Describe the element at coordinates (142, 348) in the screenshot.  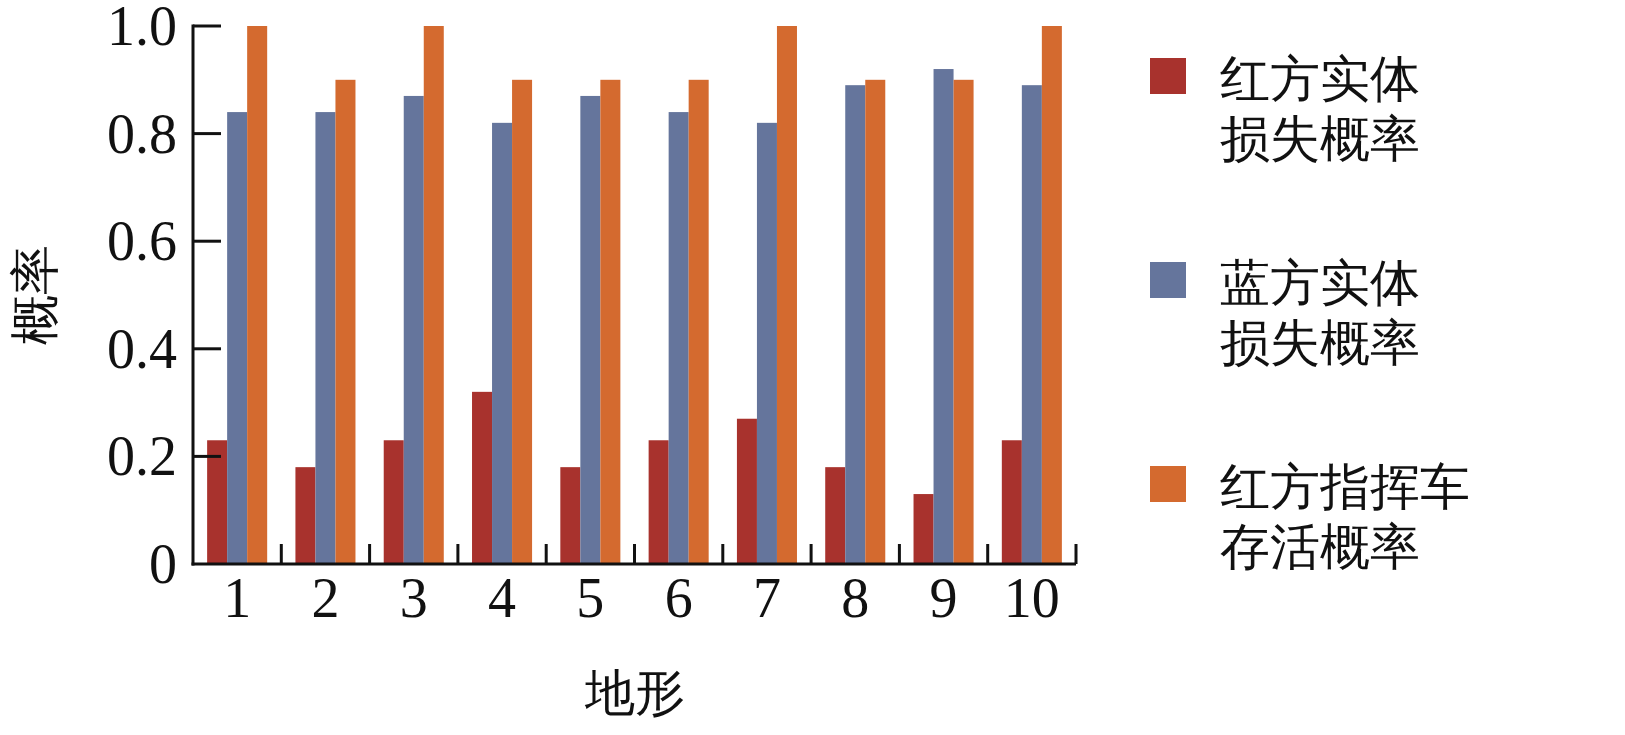
I see `y-tick-label: 0.4` at that location.